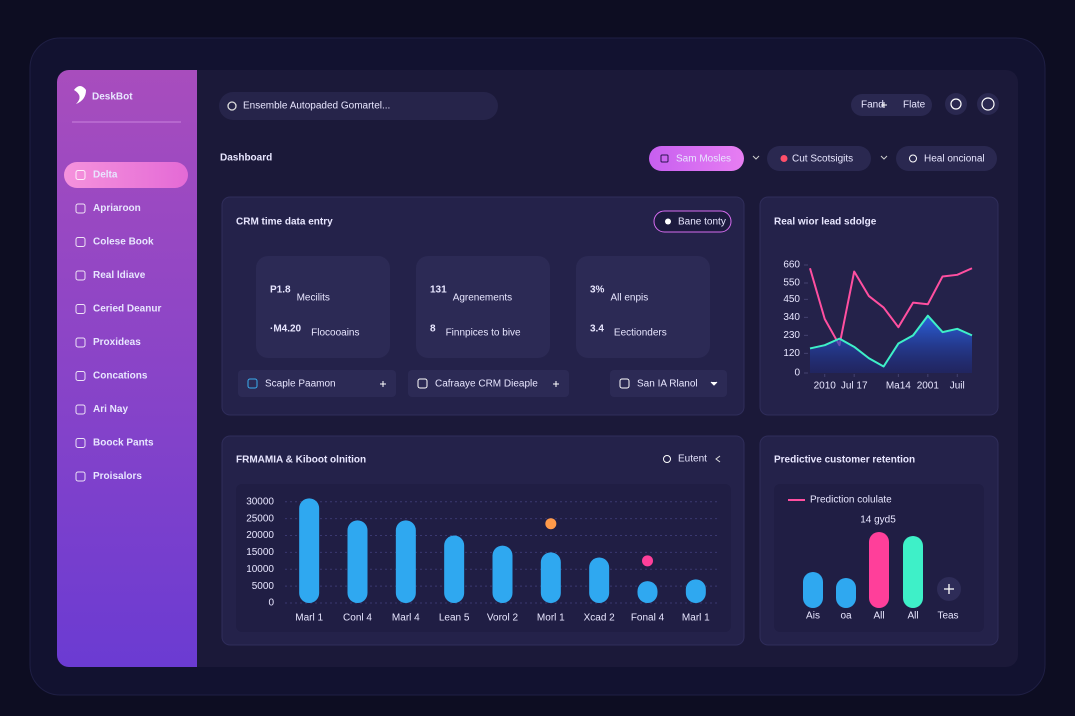 The height and width of the screenshot is (716, 1075). I want to click on panel-title: FRMAMIA & Kiboot olnition, so click(301, 460).